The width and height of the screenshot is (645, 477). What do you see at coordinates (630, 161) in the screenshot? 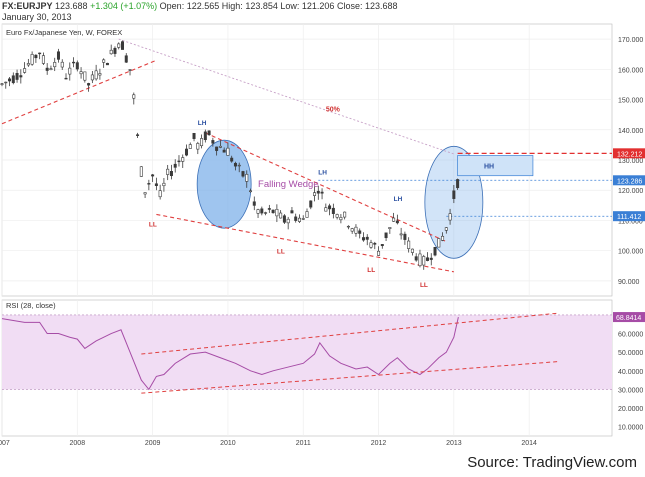
I see `main-y-tick-label: 130.000` at bounding box center [630, 161].